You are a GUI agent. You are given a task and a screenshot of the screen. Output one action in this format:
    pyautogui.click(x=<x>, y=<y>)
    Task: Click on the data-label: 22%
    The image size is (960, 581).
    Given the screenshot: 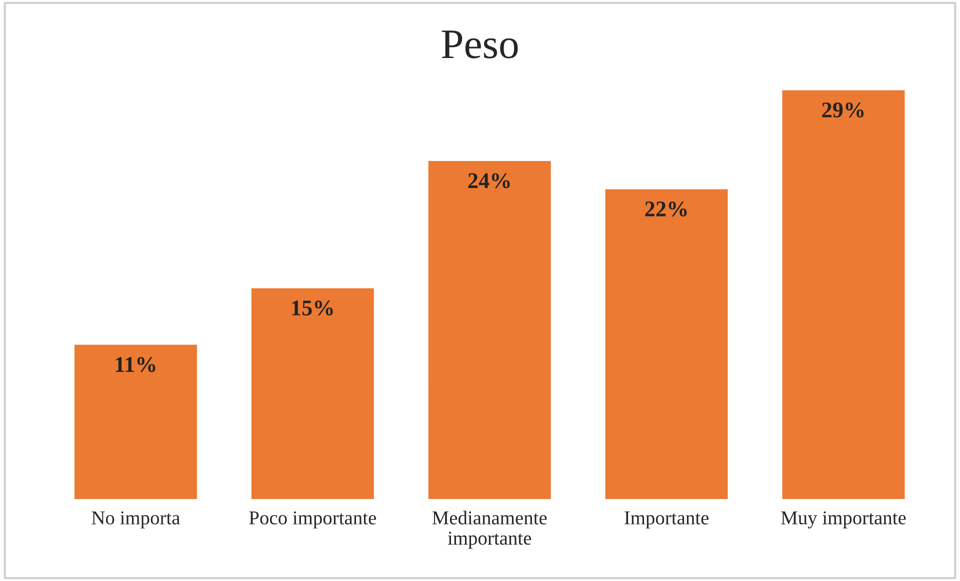 What is the action you would take?
    pyautogui.click(x=666, y=209)
    